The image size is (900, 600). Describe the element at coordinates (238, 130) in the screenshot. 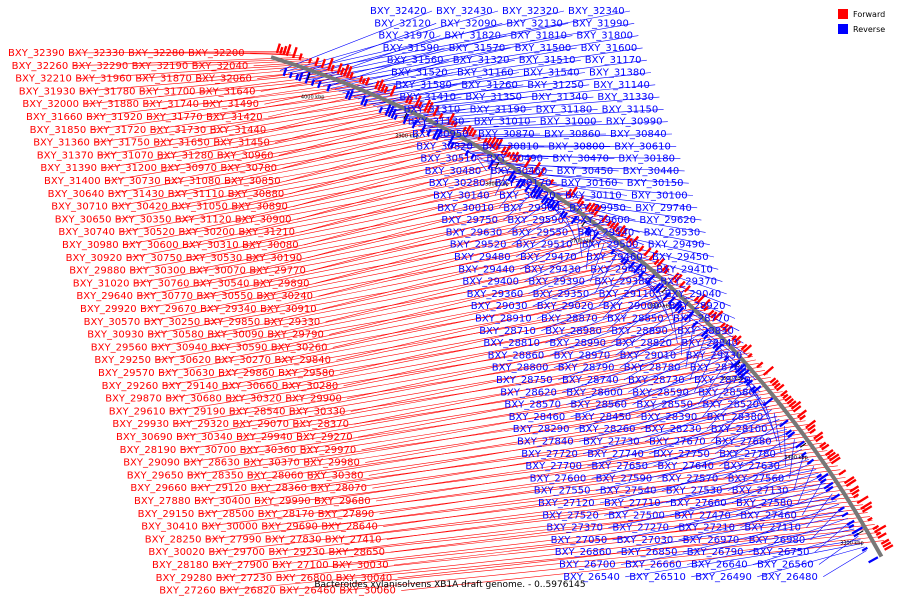

I see `gene-label: BXY_31440` at that location.